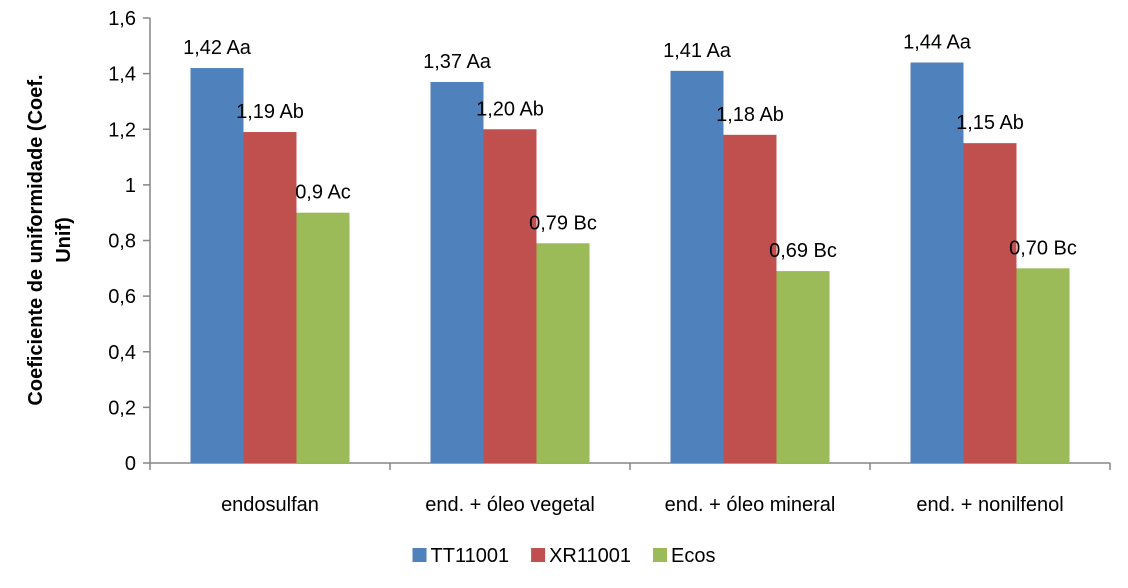 This screenshot has height=588, width=1128. What do you see at coordinates (217, 48) in the screenshot?
I see `data-label: 1,42 Aa` at bounding box center [217, 48].